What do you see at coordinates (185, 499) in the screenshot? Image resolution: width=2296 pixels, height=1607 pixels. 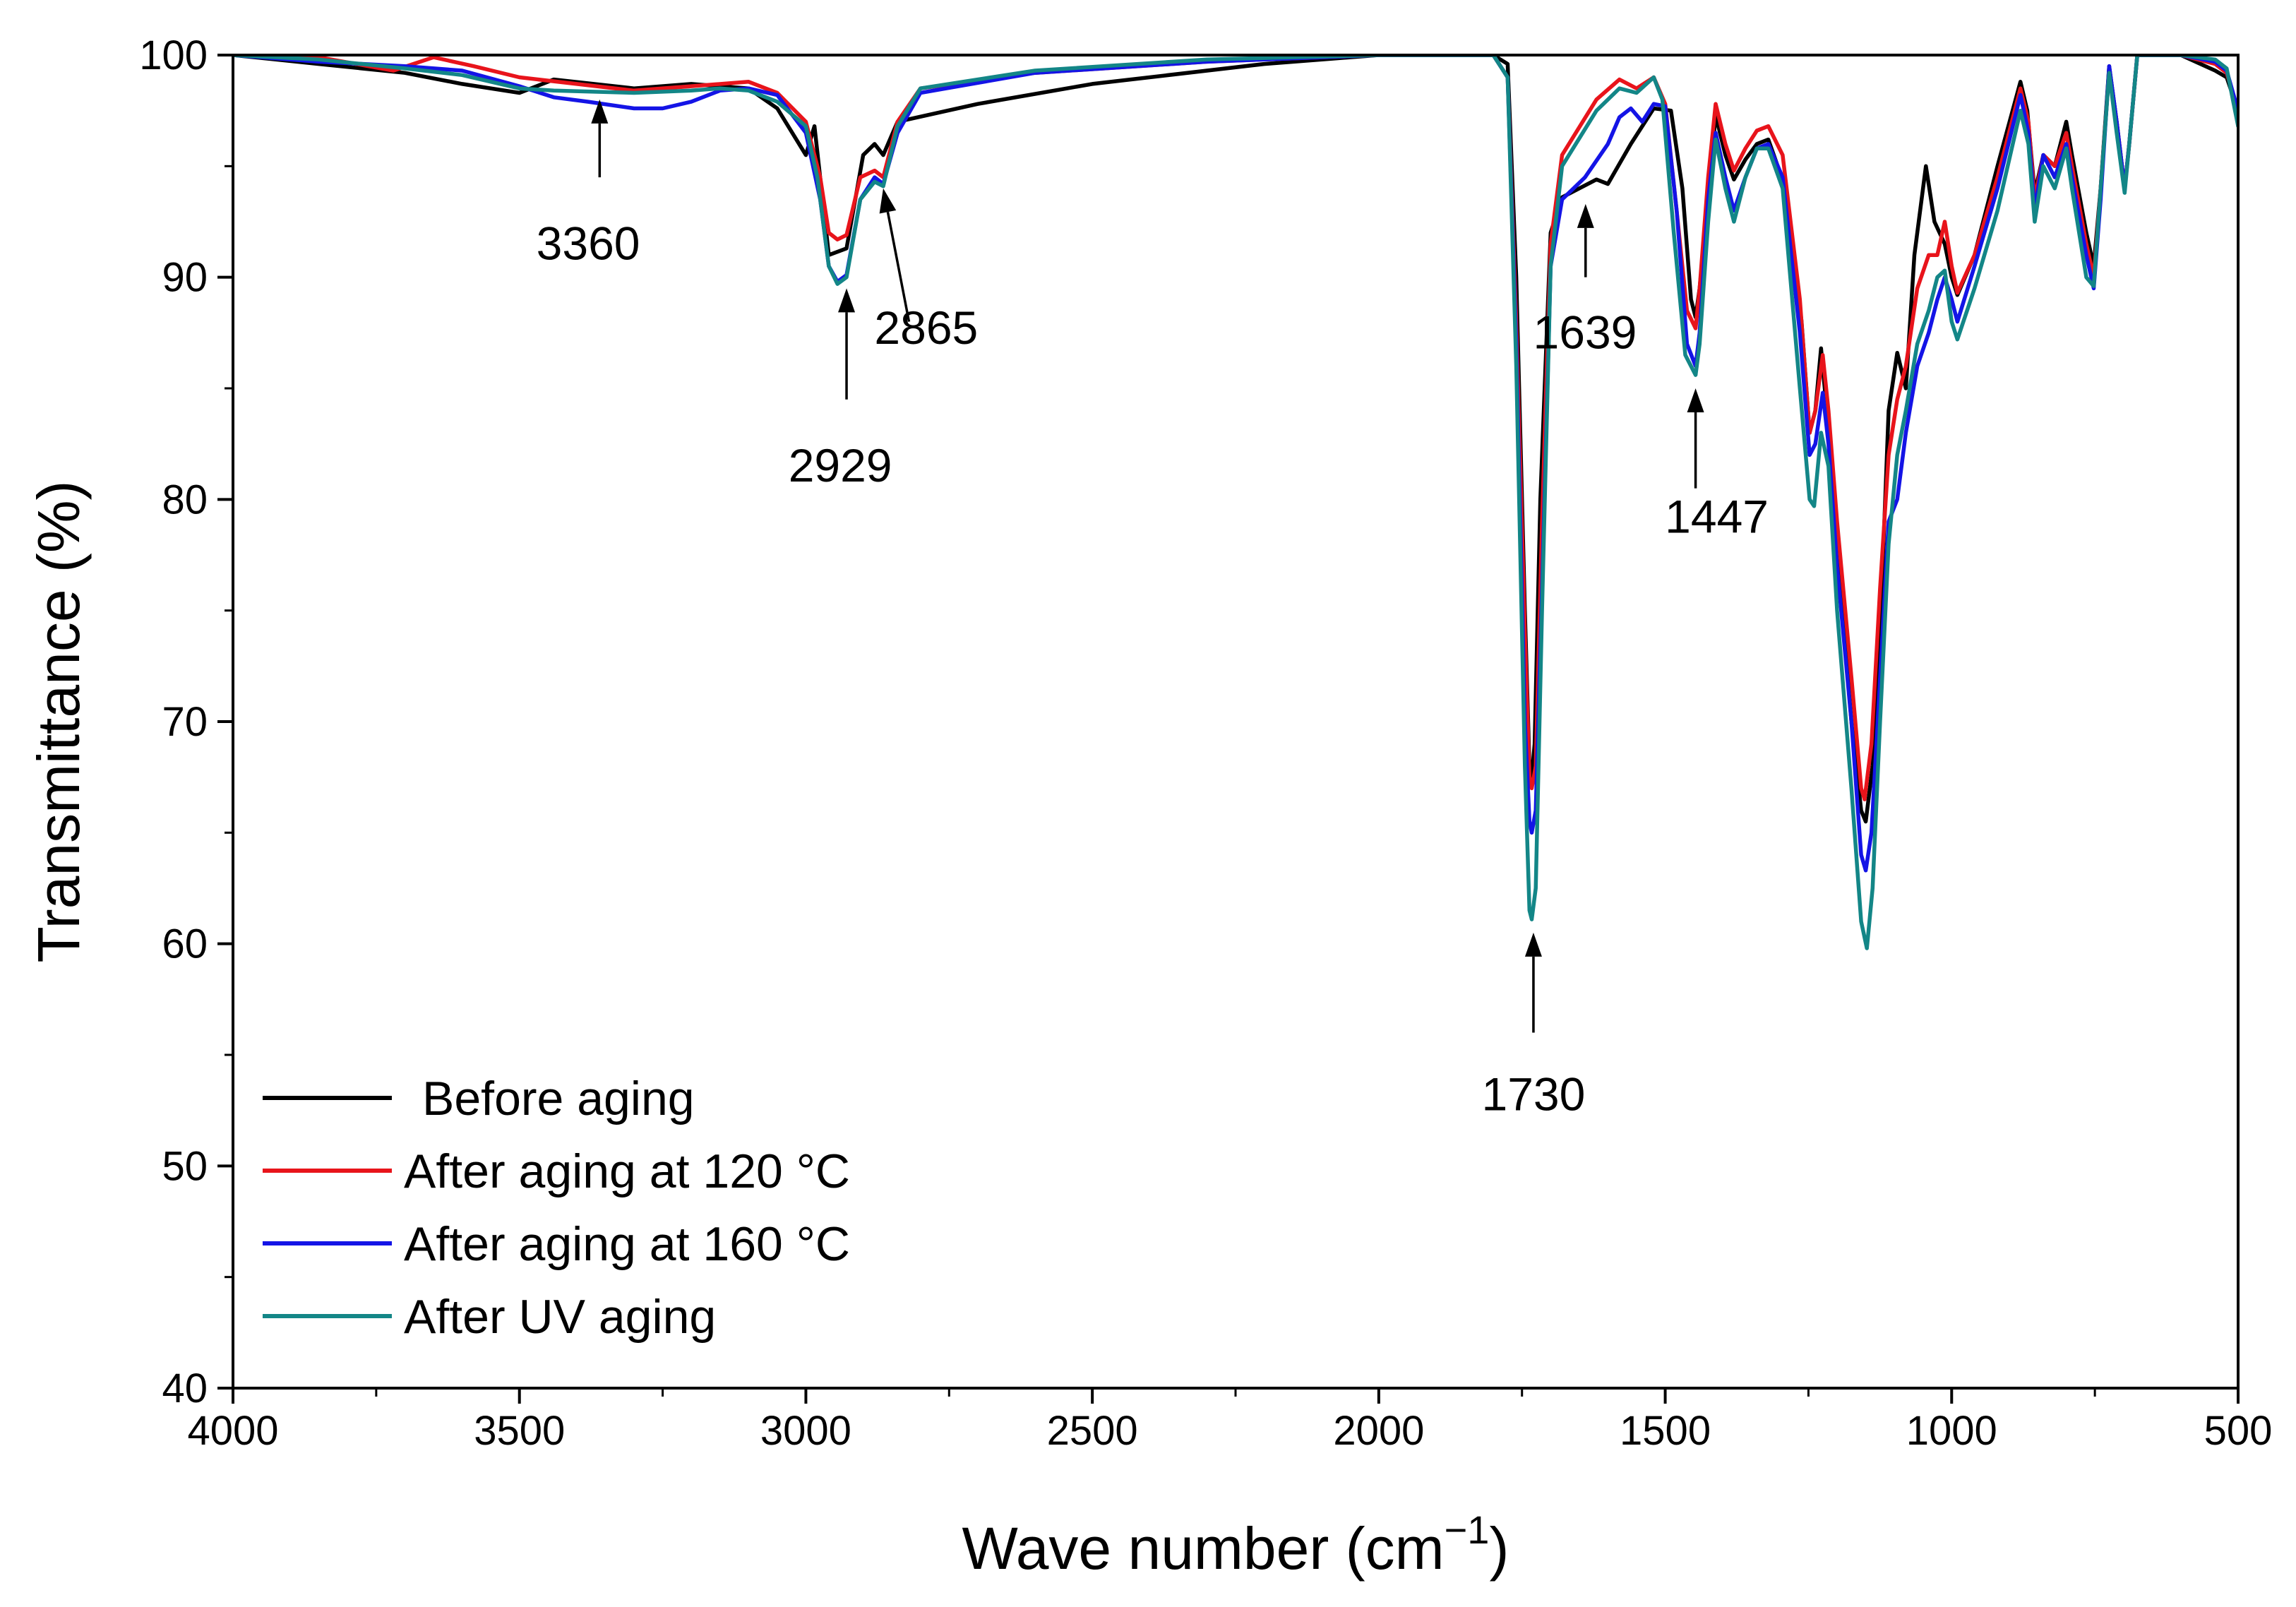 I see `y-tick-label: 80` at bounding box center [185, 499].